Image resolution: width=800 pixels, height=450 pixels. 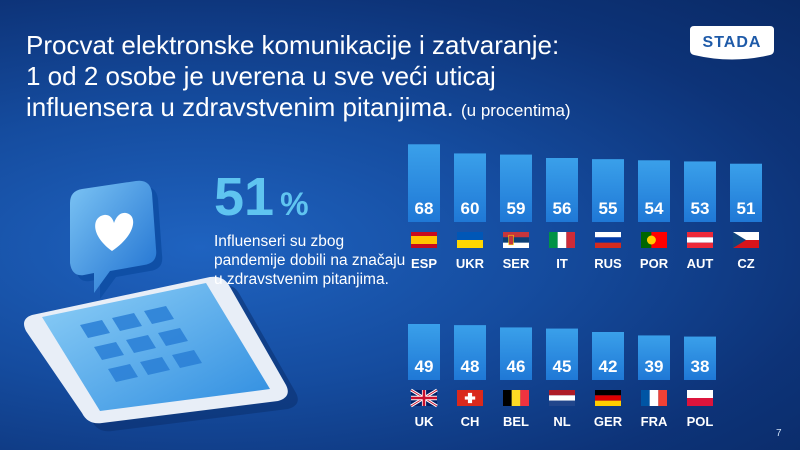 What do you see at coordinates (294, 204) in the screenshot?
I see `highlight-unit: %` at bounding box center [294, 204].